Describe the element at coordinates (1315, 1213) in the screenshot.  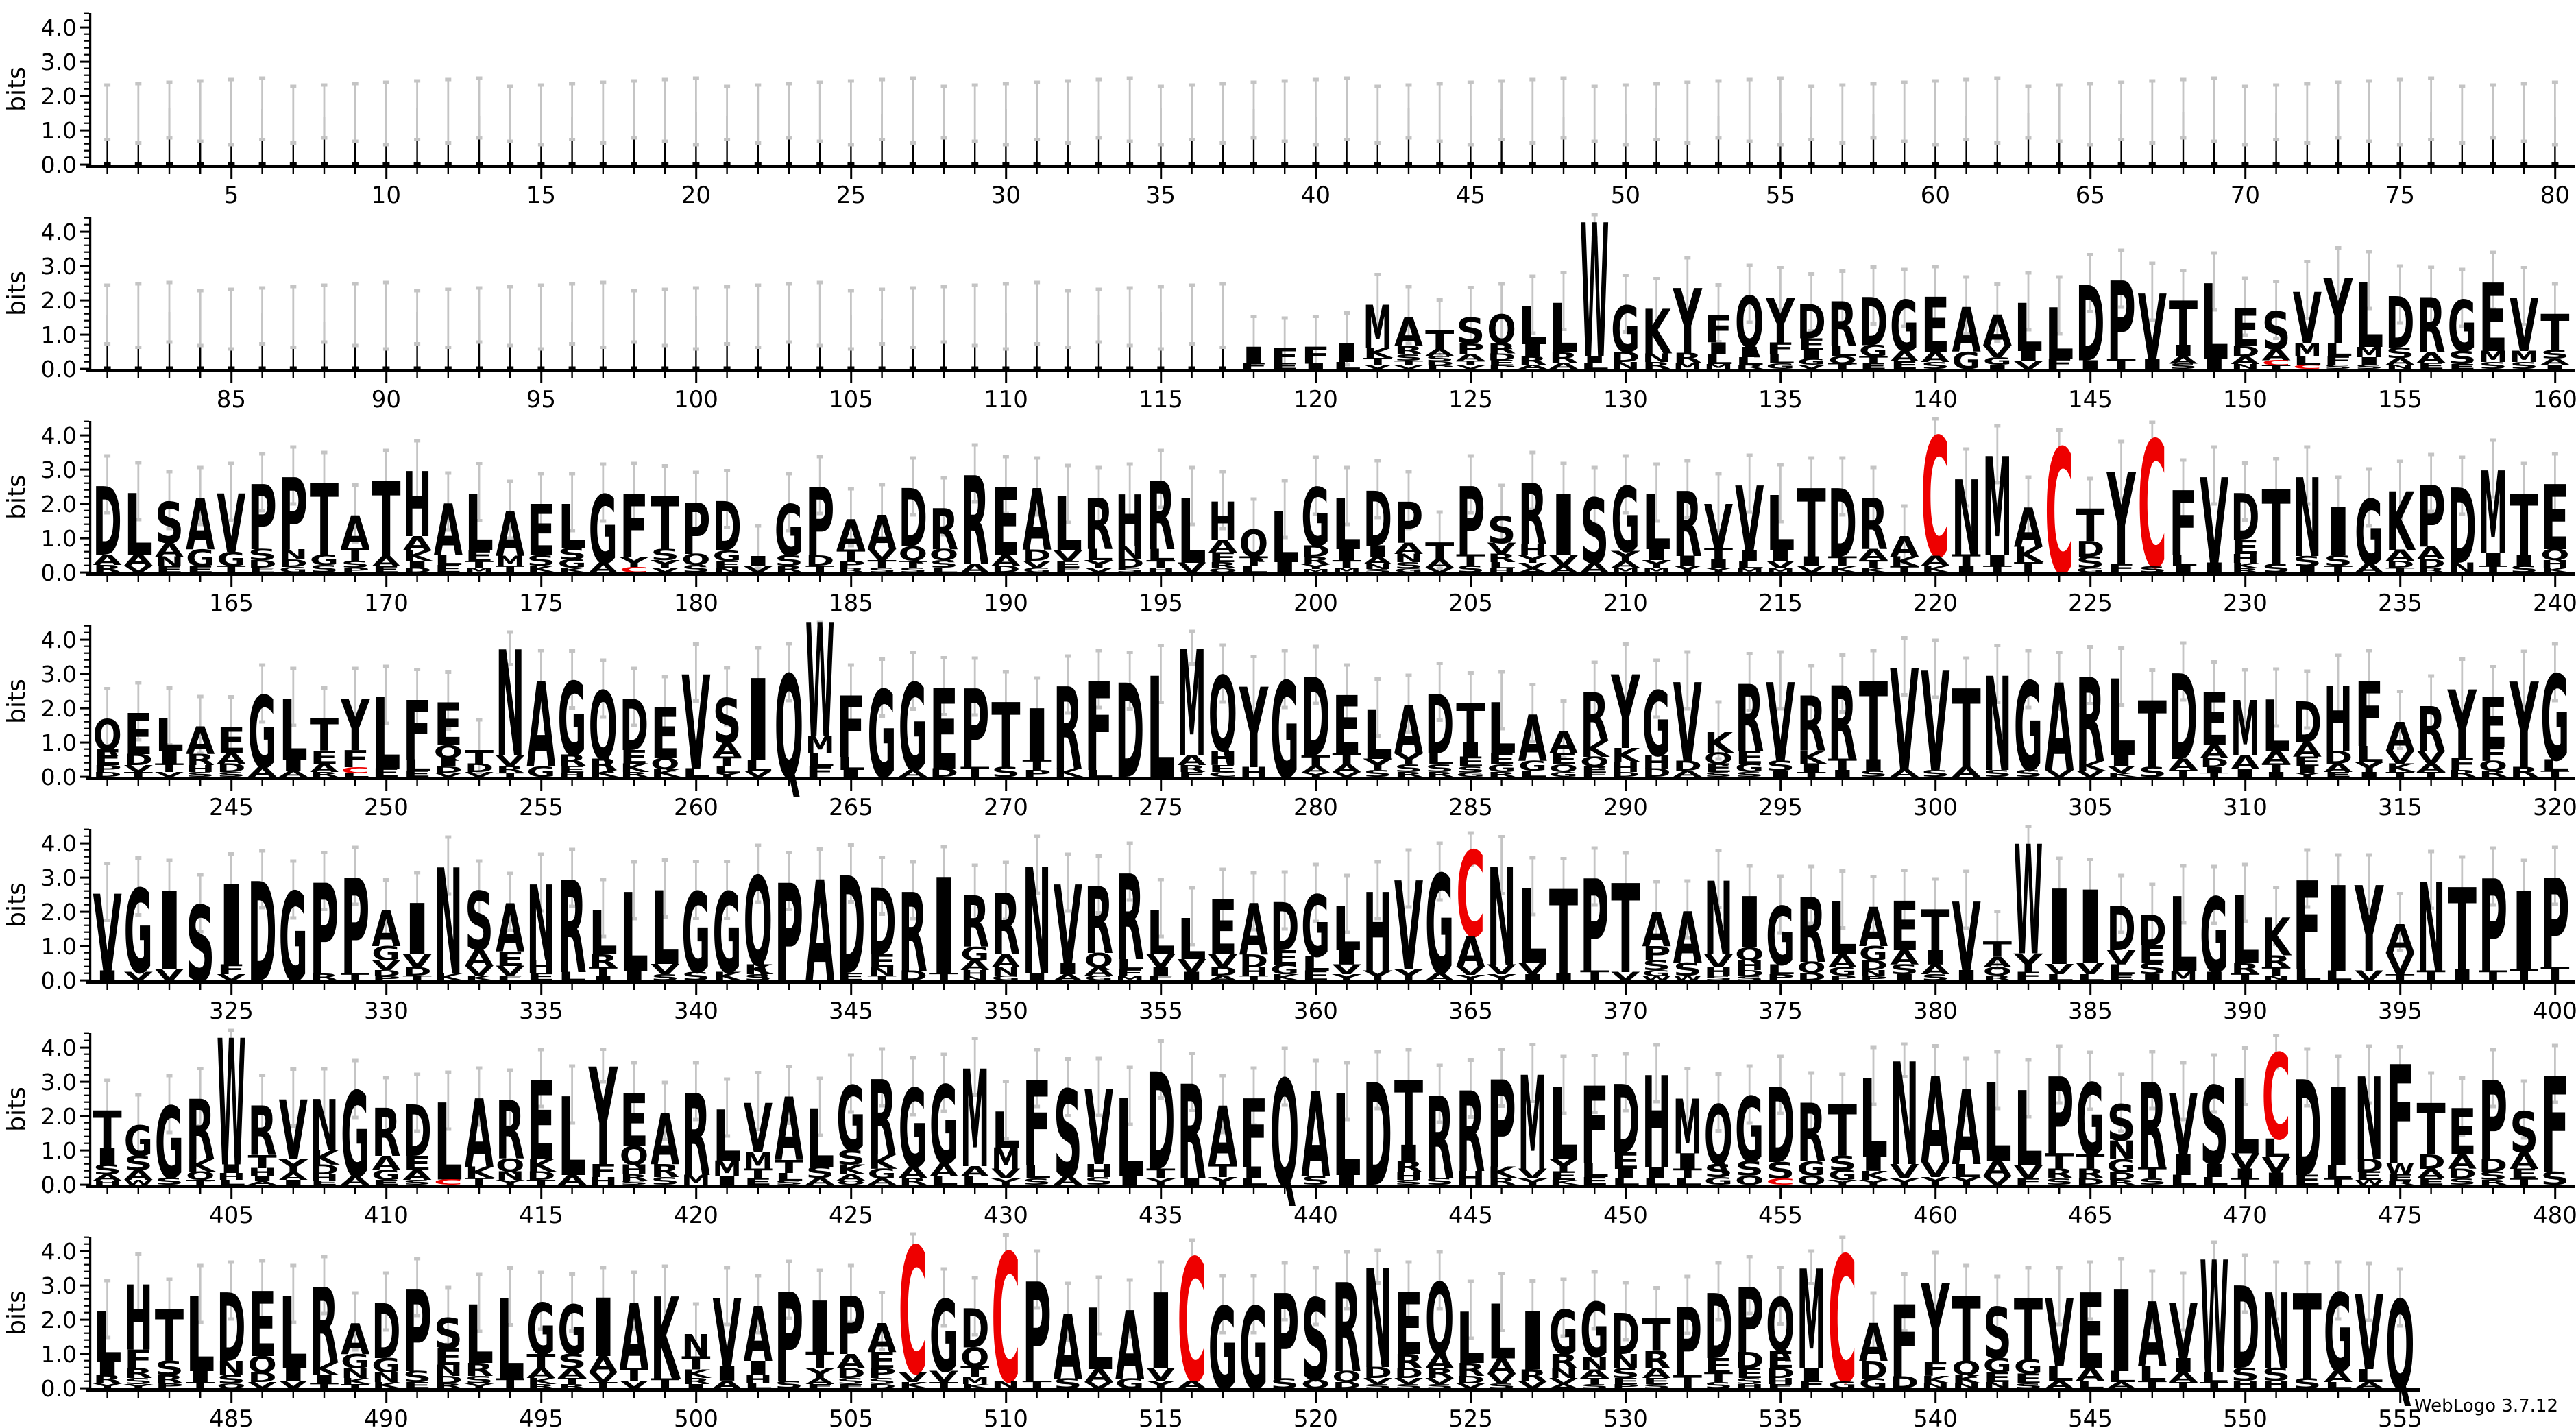
I see `svg-text: 440` at that location.